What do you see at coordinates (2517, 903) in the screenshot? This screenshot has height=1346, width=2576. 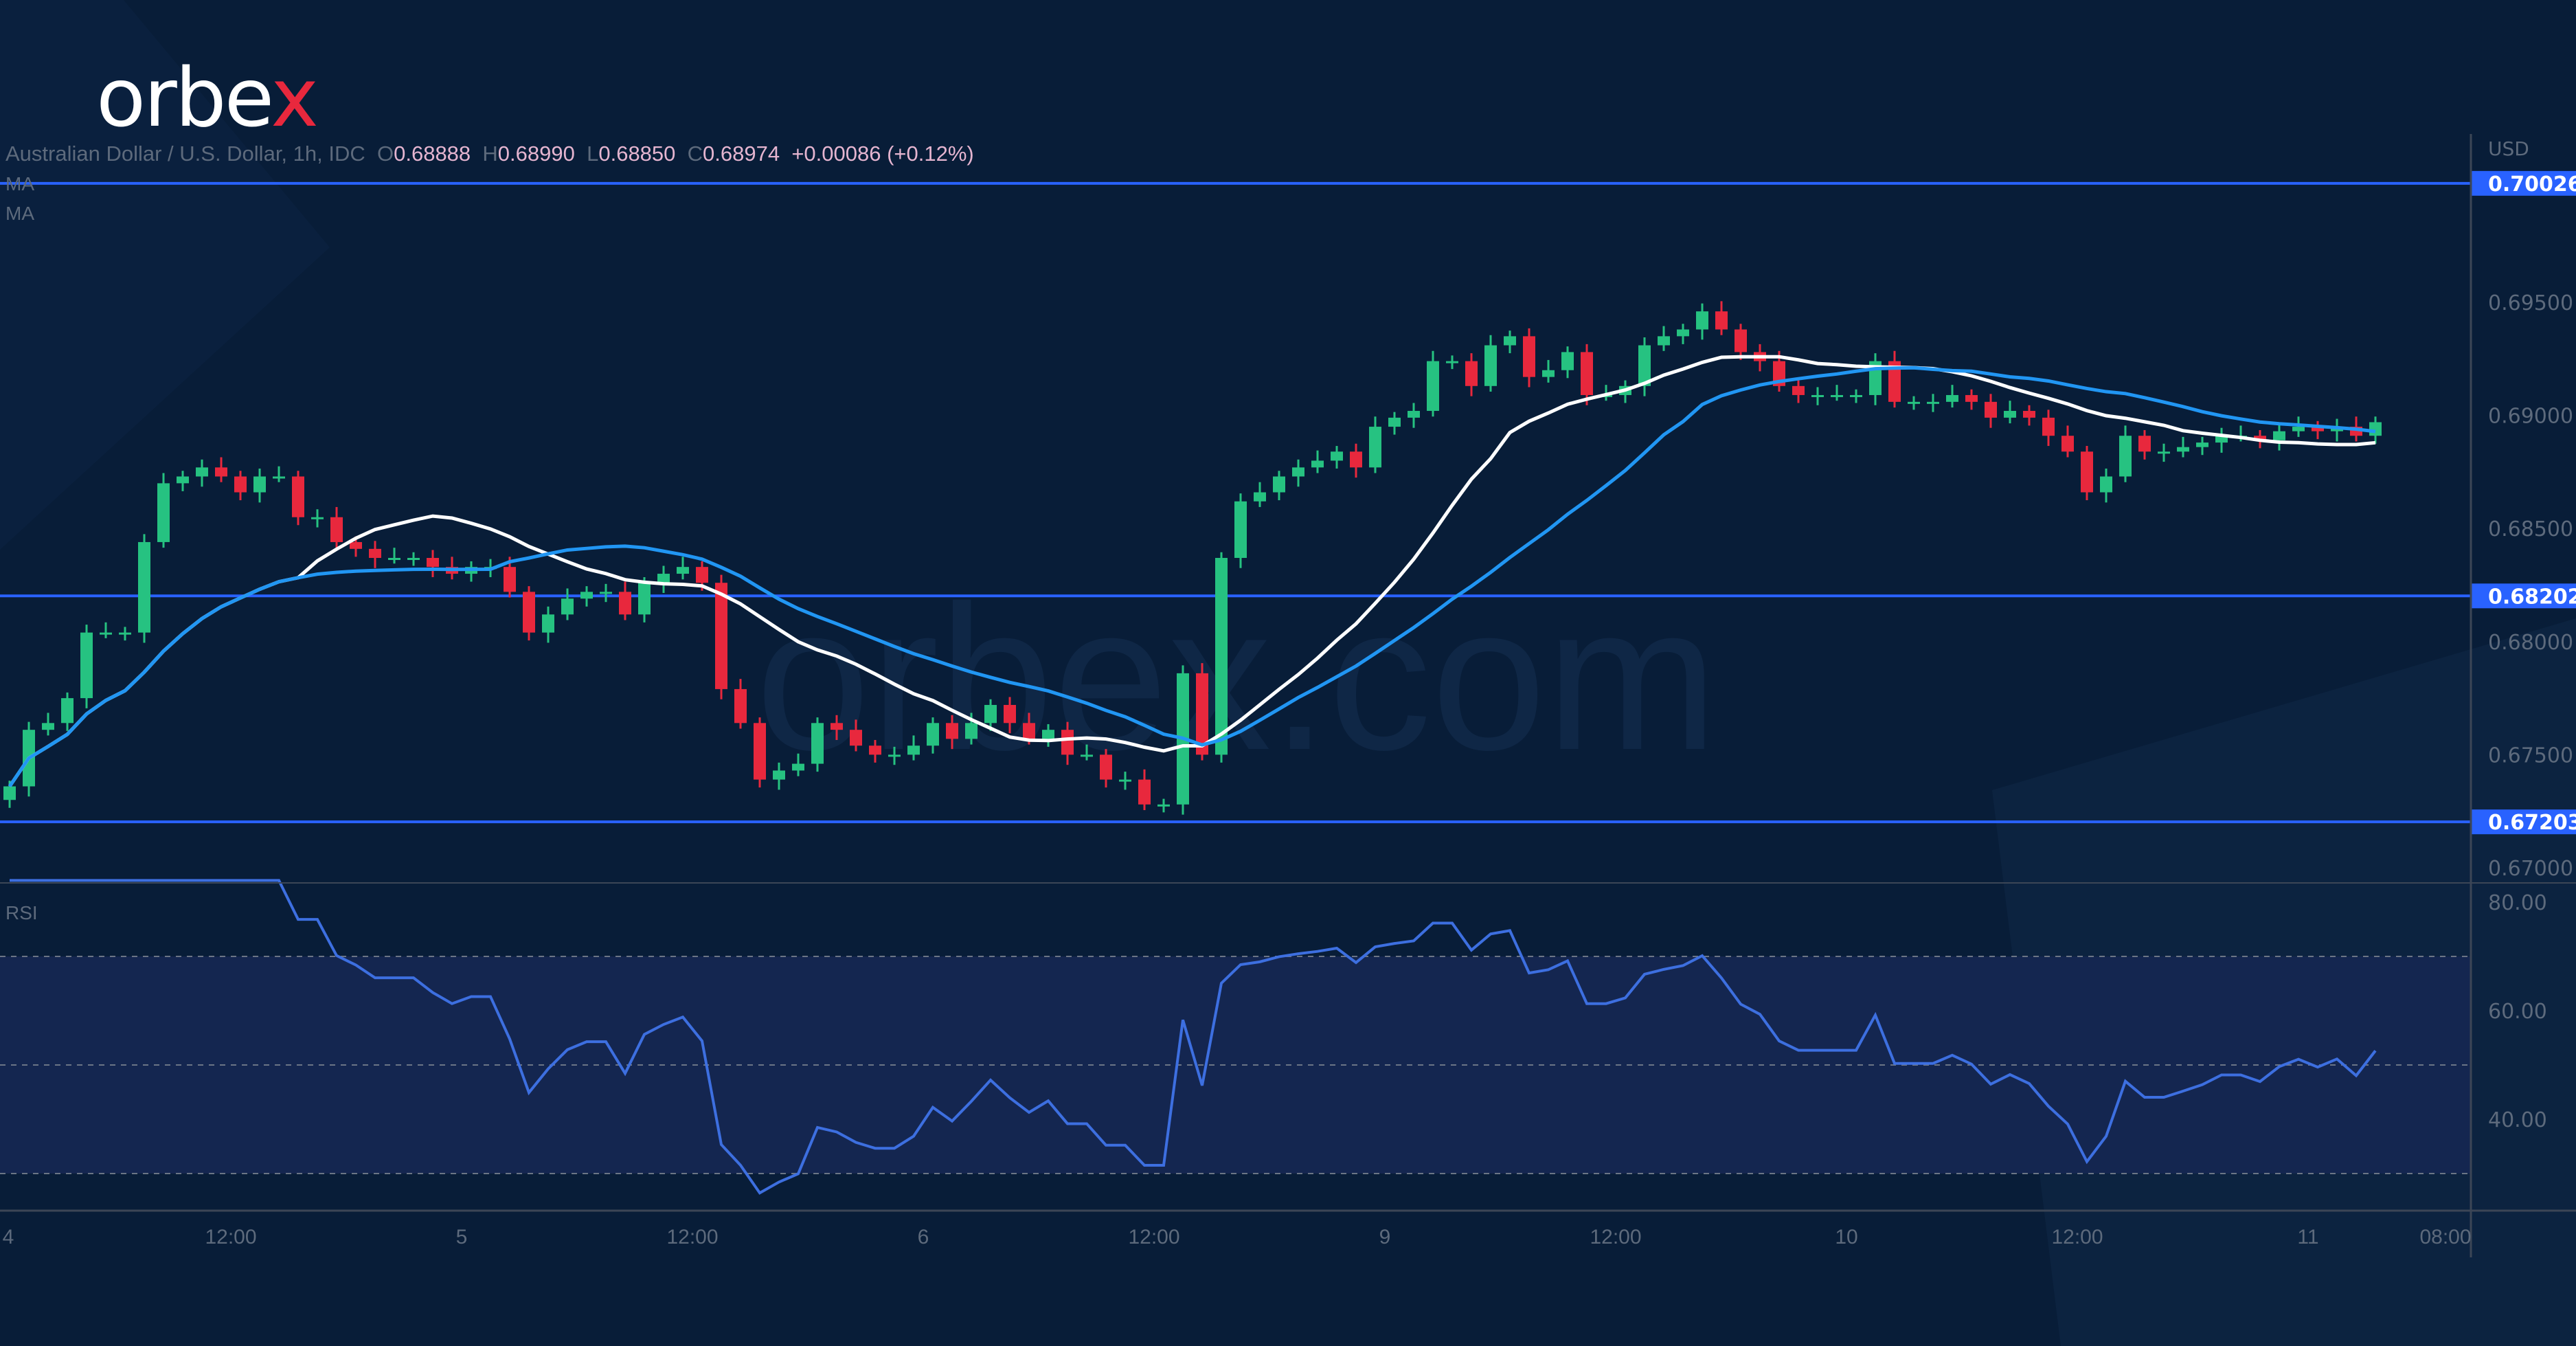 I see `rsi-tick-label: 80.00` at bounding box center [2517, 903].